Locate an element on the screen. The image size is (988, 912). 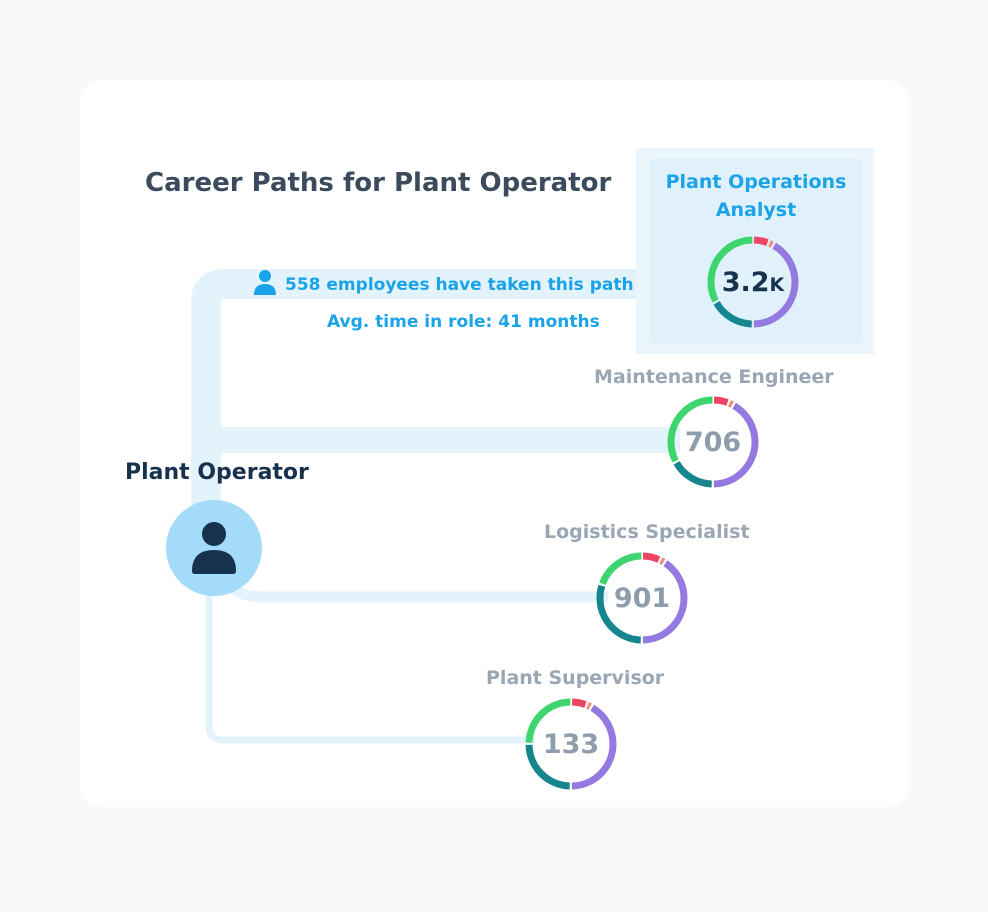
path-to-logistics-specialist is located at coordinates (417, 592).